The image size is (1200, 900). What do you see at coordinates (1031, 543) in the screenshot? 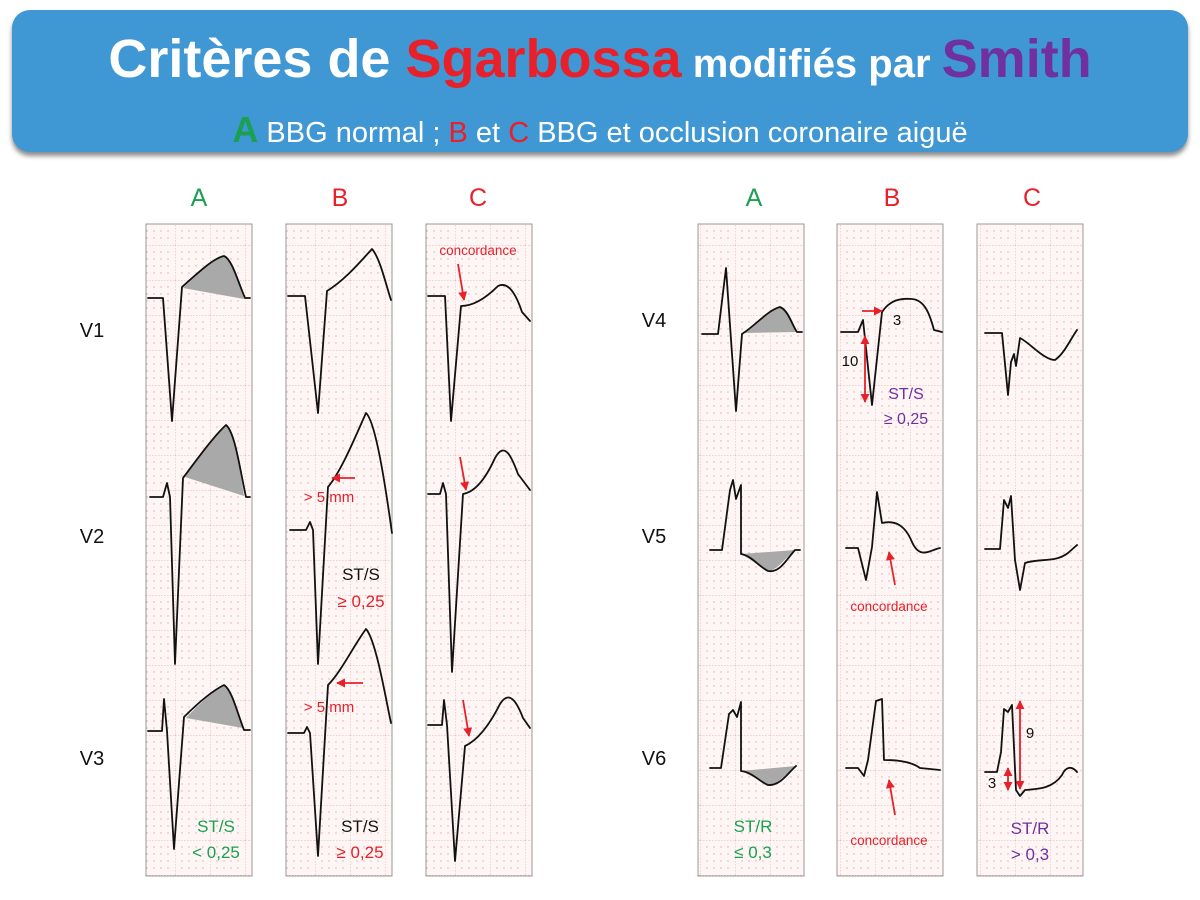
I see `trace-v5-c` at bounding box center [1031, 543].